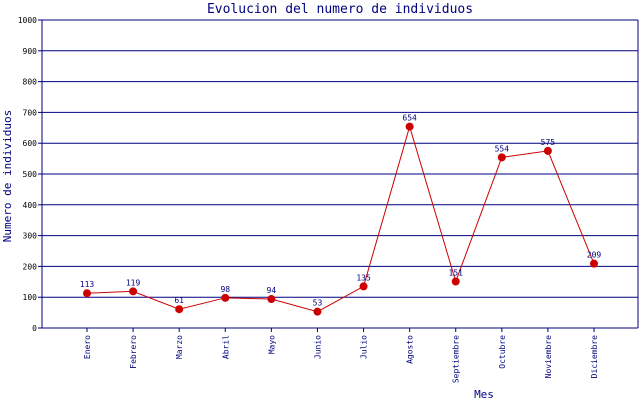  I want to click on data-label: 53, so click(318, 303).